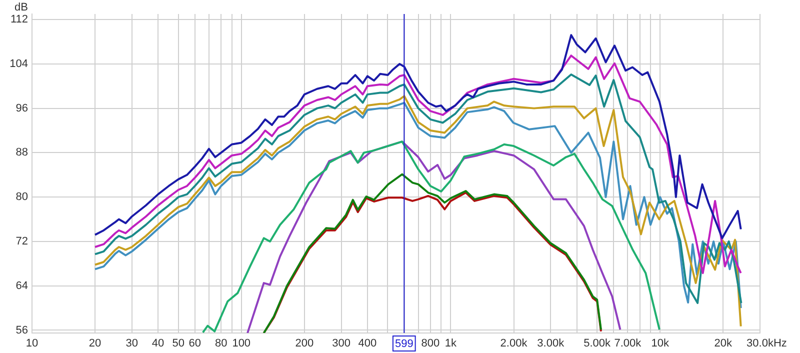 The image size is (800, 353). I want to click on x-tick-label: 30.0k, so click(760, 344).